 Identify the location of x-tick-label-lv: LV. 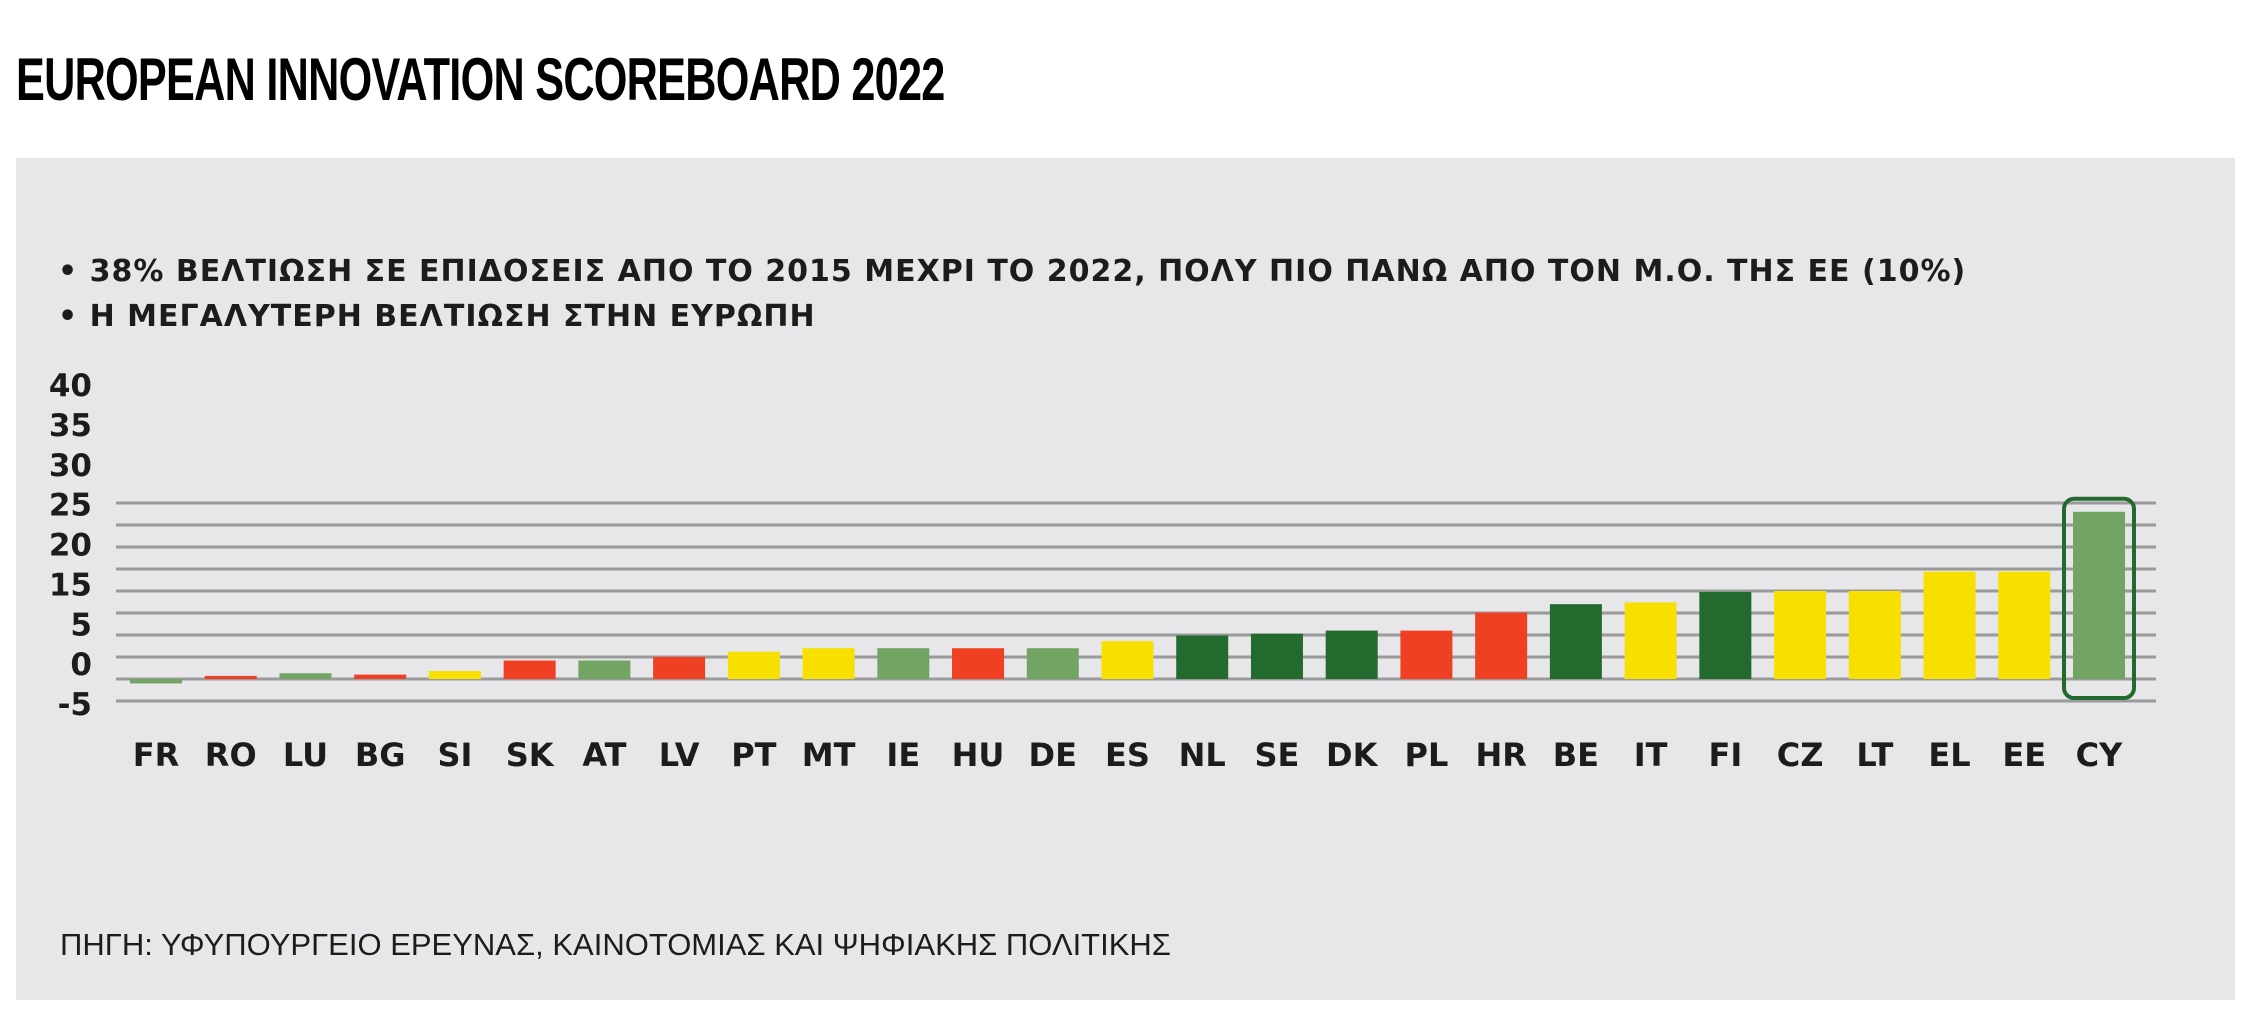
(679, 755).